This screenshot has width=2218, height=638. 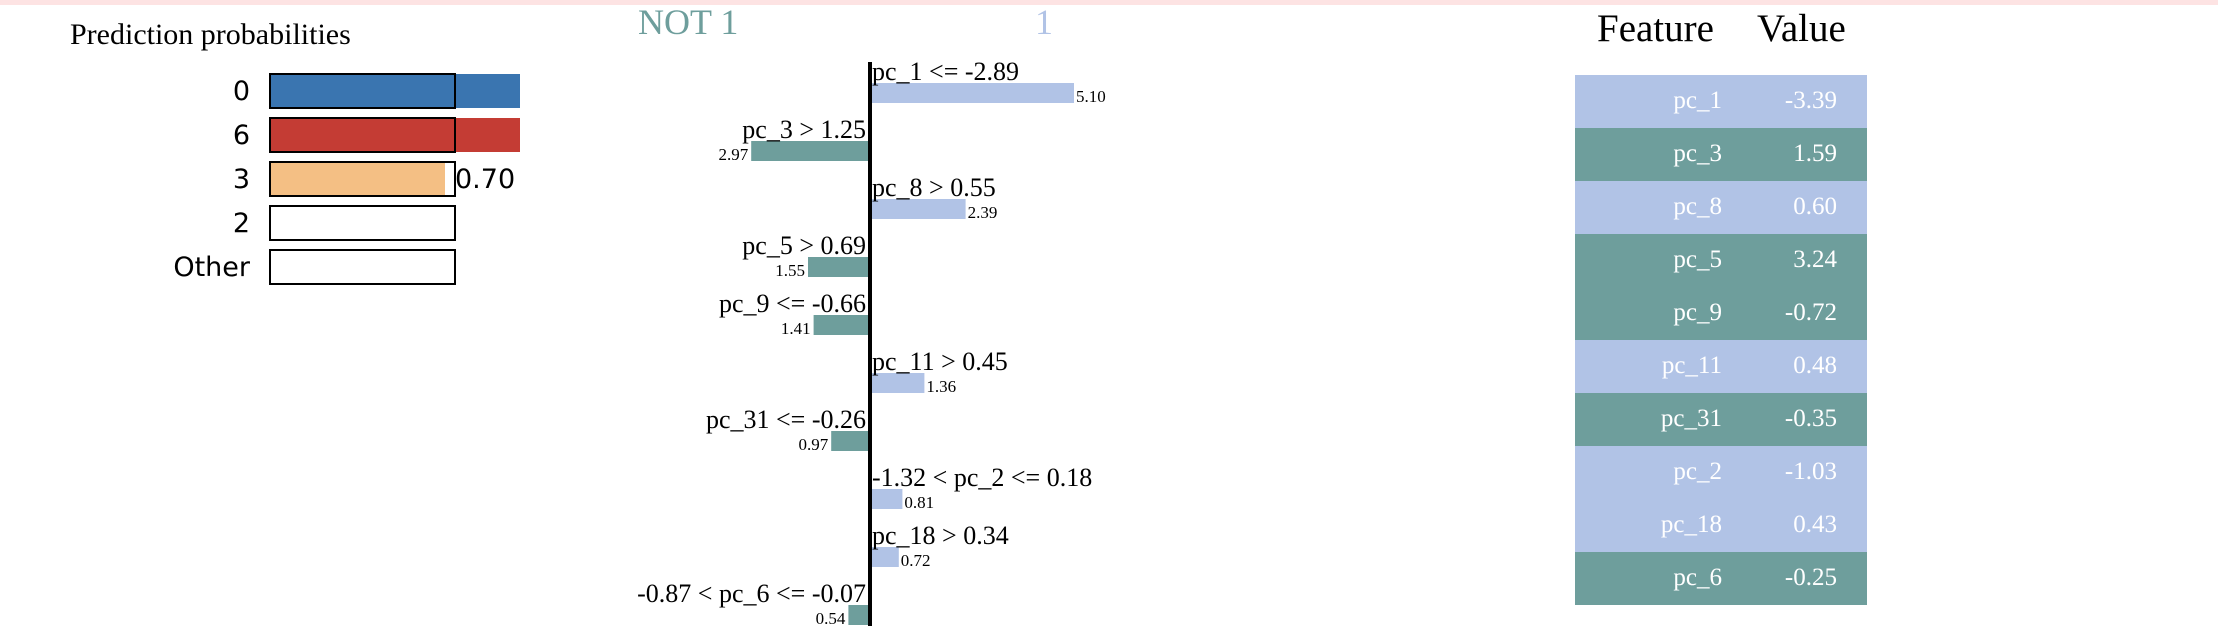 What do you see at coordinates (751, 593) in the screenshot?
I see `contribution-feature-label: -0.87 < pc_6 <= -0.07` at bounding box center [751, 593].